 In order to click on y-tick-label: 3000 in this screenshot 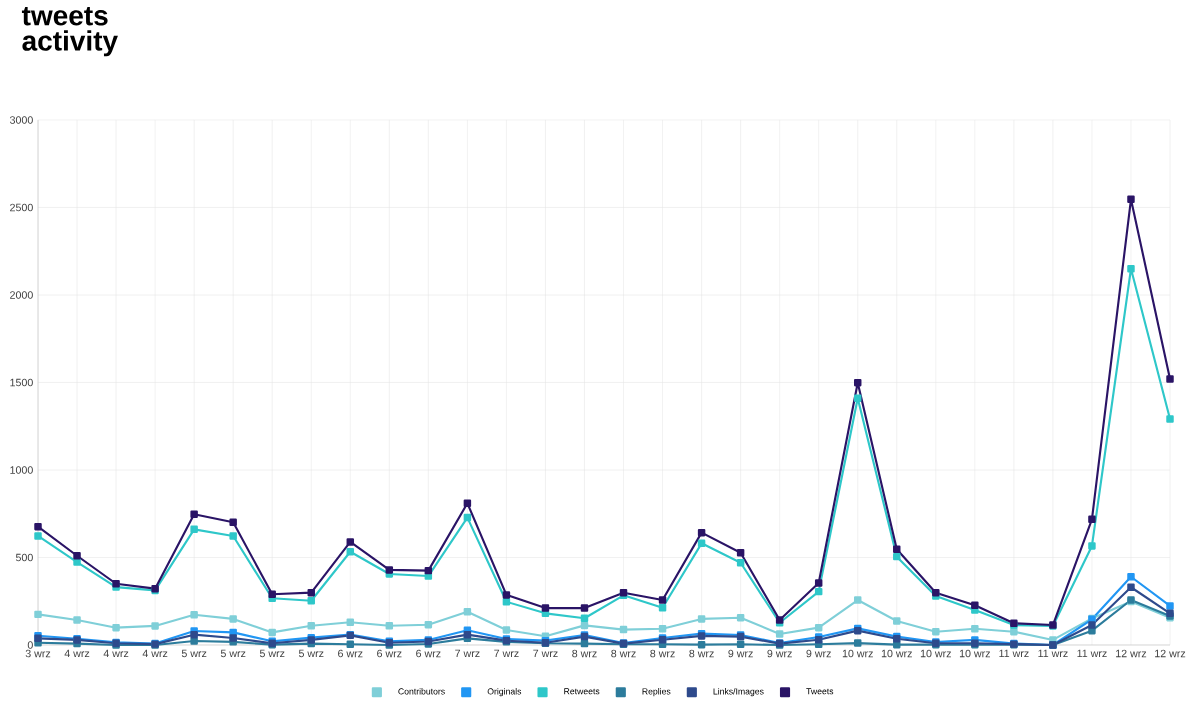, I will do `click(21, 120)`.